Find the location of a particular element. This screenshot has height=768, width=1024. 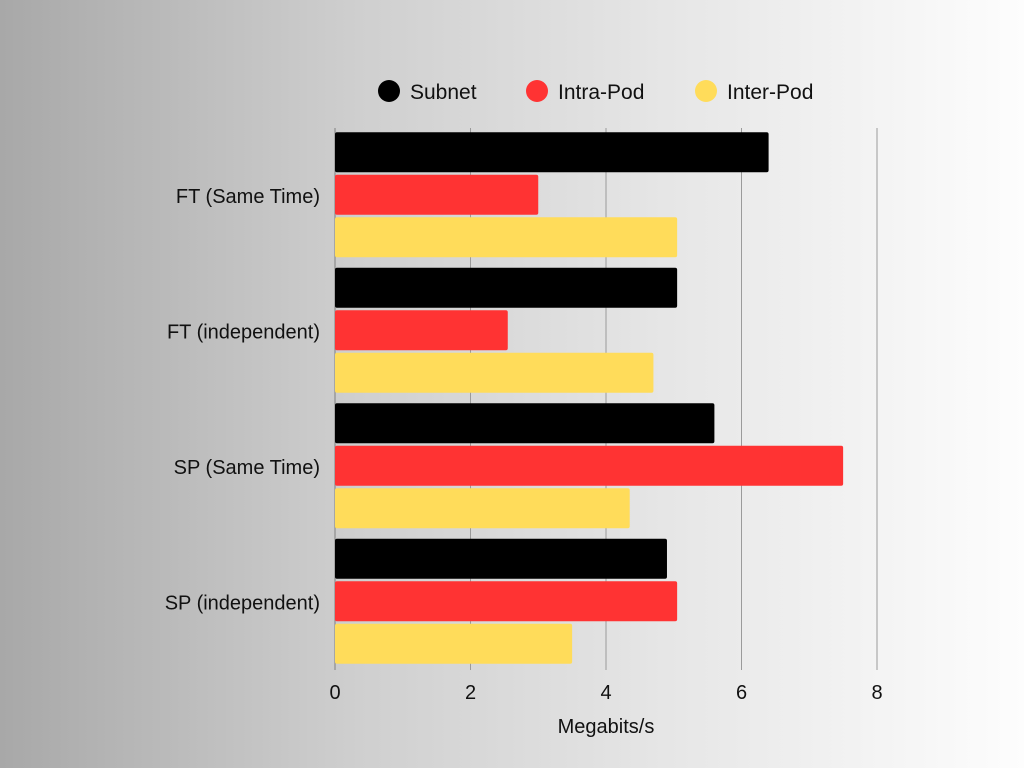

legend-swatch-intra-pod is located at coordinates (537, 91).